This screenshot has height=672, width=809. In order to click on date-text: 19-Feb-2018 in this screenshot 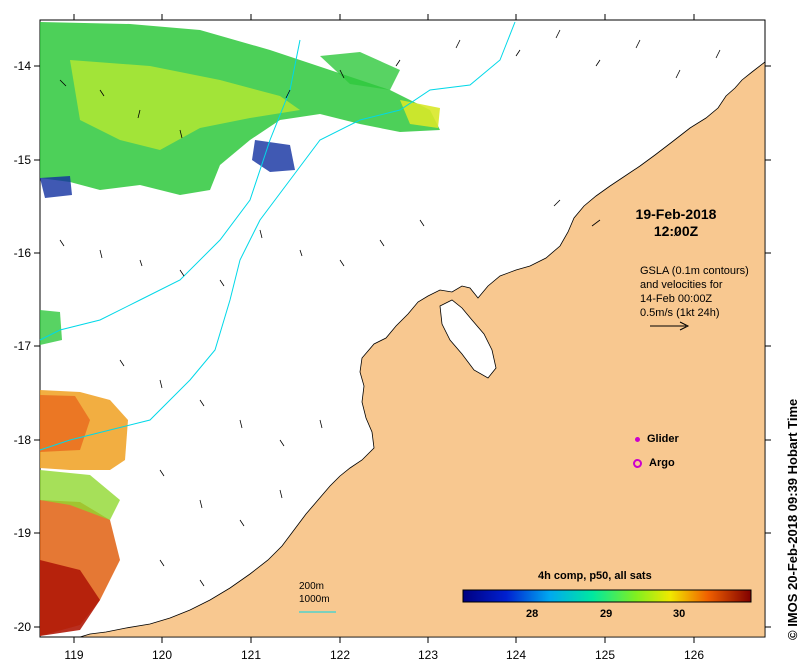, I will do `click(676, 214)`.